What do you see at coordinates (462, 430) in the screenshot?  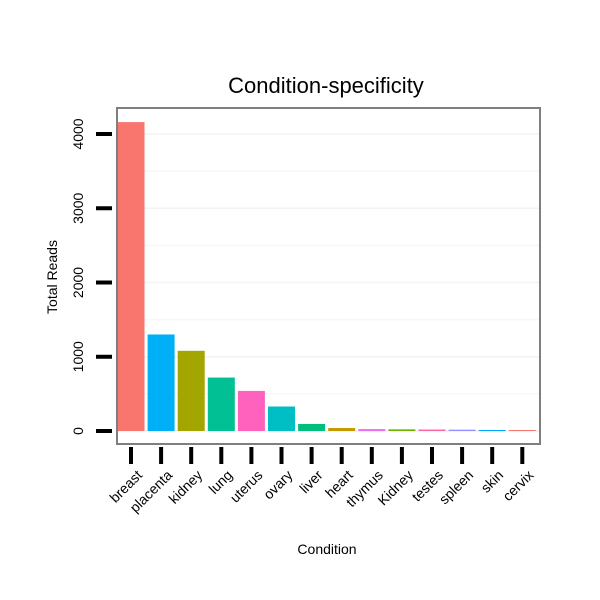 I see `bar-spleen` at bounding box center [462, 430].